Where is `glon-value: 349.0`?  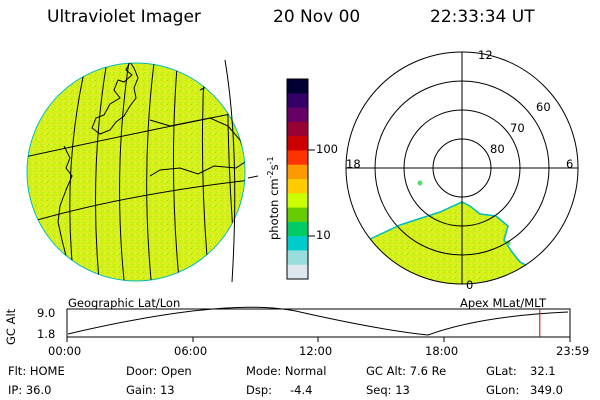 glon-value: 349.0 is located at coordinates (546, 390).